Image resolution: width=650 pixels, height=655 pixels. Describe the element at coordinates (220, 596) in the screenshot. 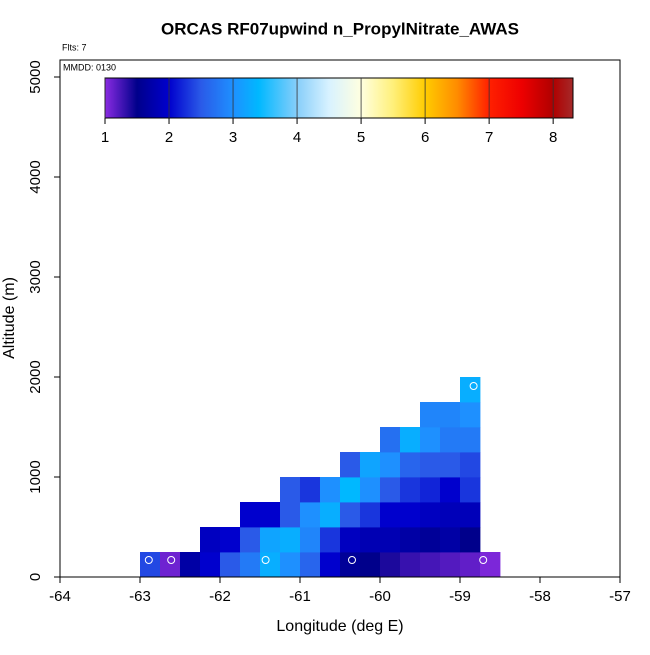

I see `x-tick-label: -62` at that location.